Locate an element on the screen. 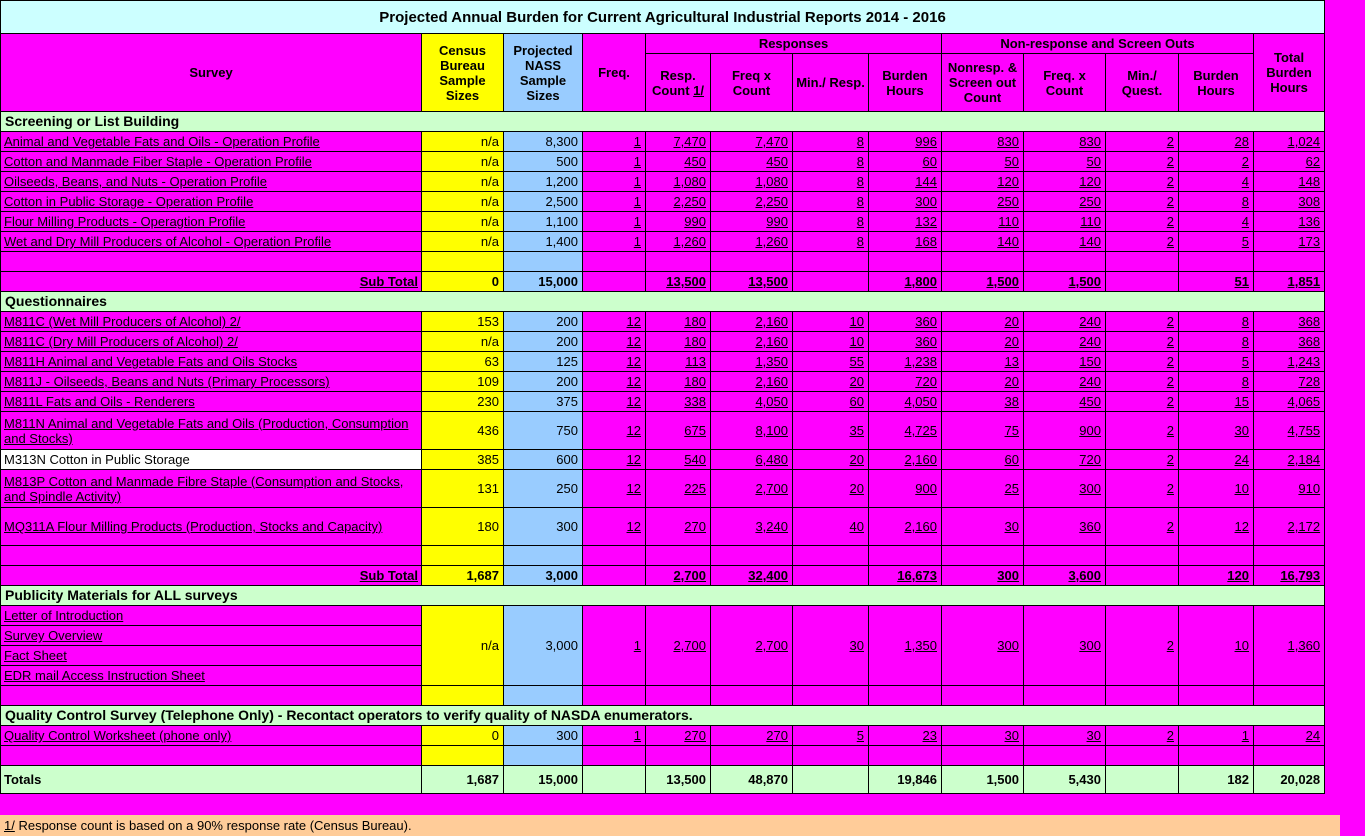 This screenshot has height=836, width=1365. cell-freq-x-count: 7,470 is located at coordinates (751, 141).